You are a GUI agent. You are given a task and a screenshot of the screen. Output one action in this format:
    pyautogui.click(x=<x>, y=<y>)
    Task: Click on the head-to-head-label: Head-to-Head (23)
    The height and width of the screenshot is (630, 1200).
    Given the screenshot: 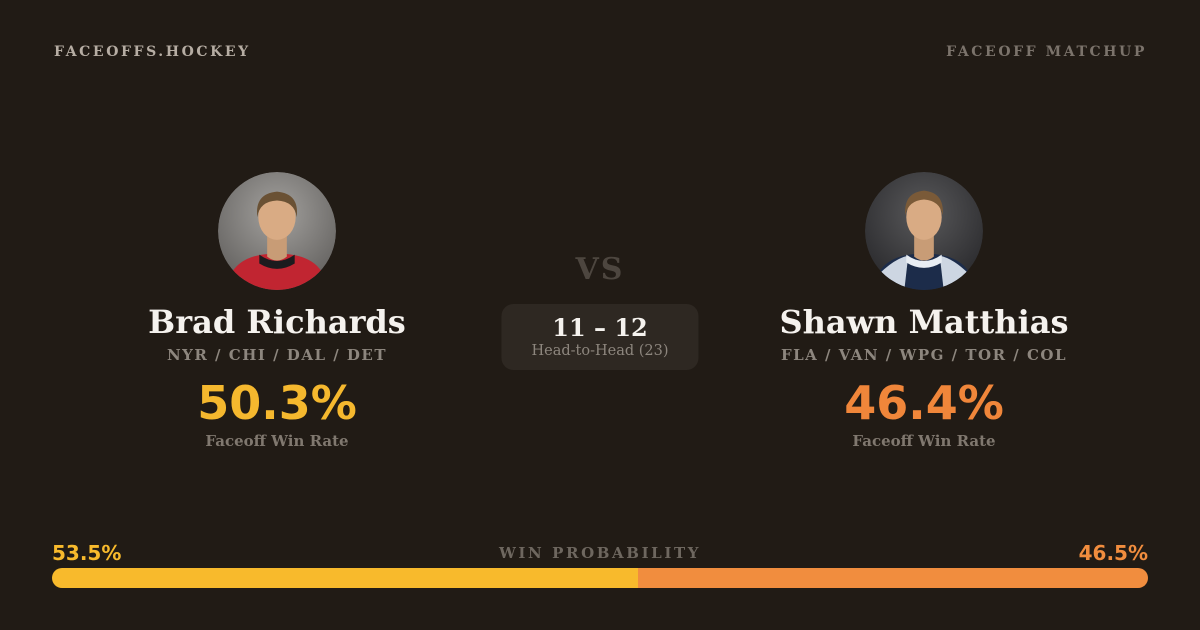 What is the action you would take?
    pyautogui.click(x=600, y=351)
    